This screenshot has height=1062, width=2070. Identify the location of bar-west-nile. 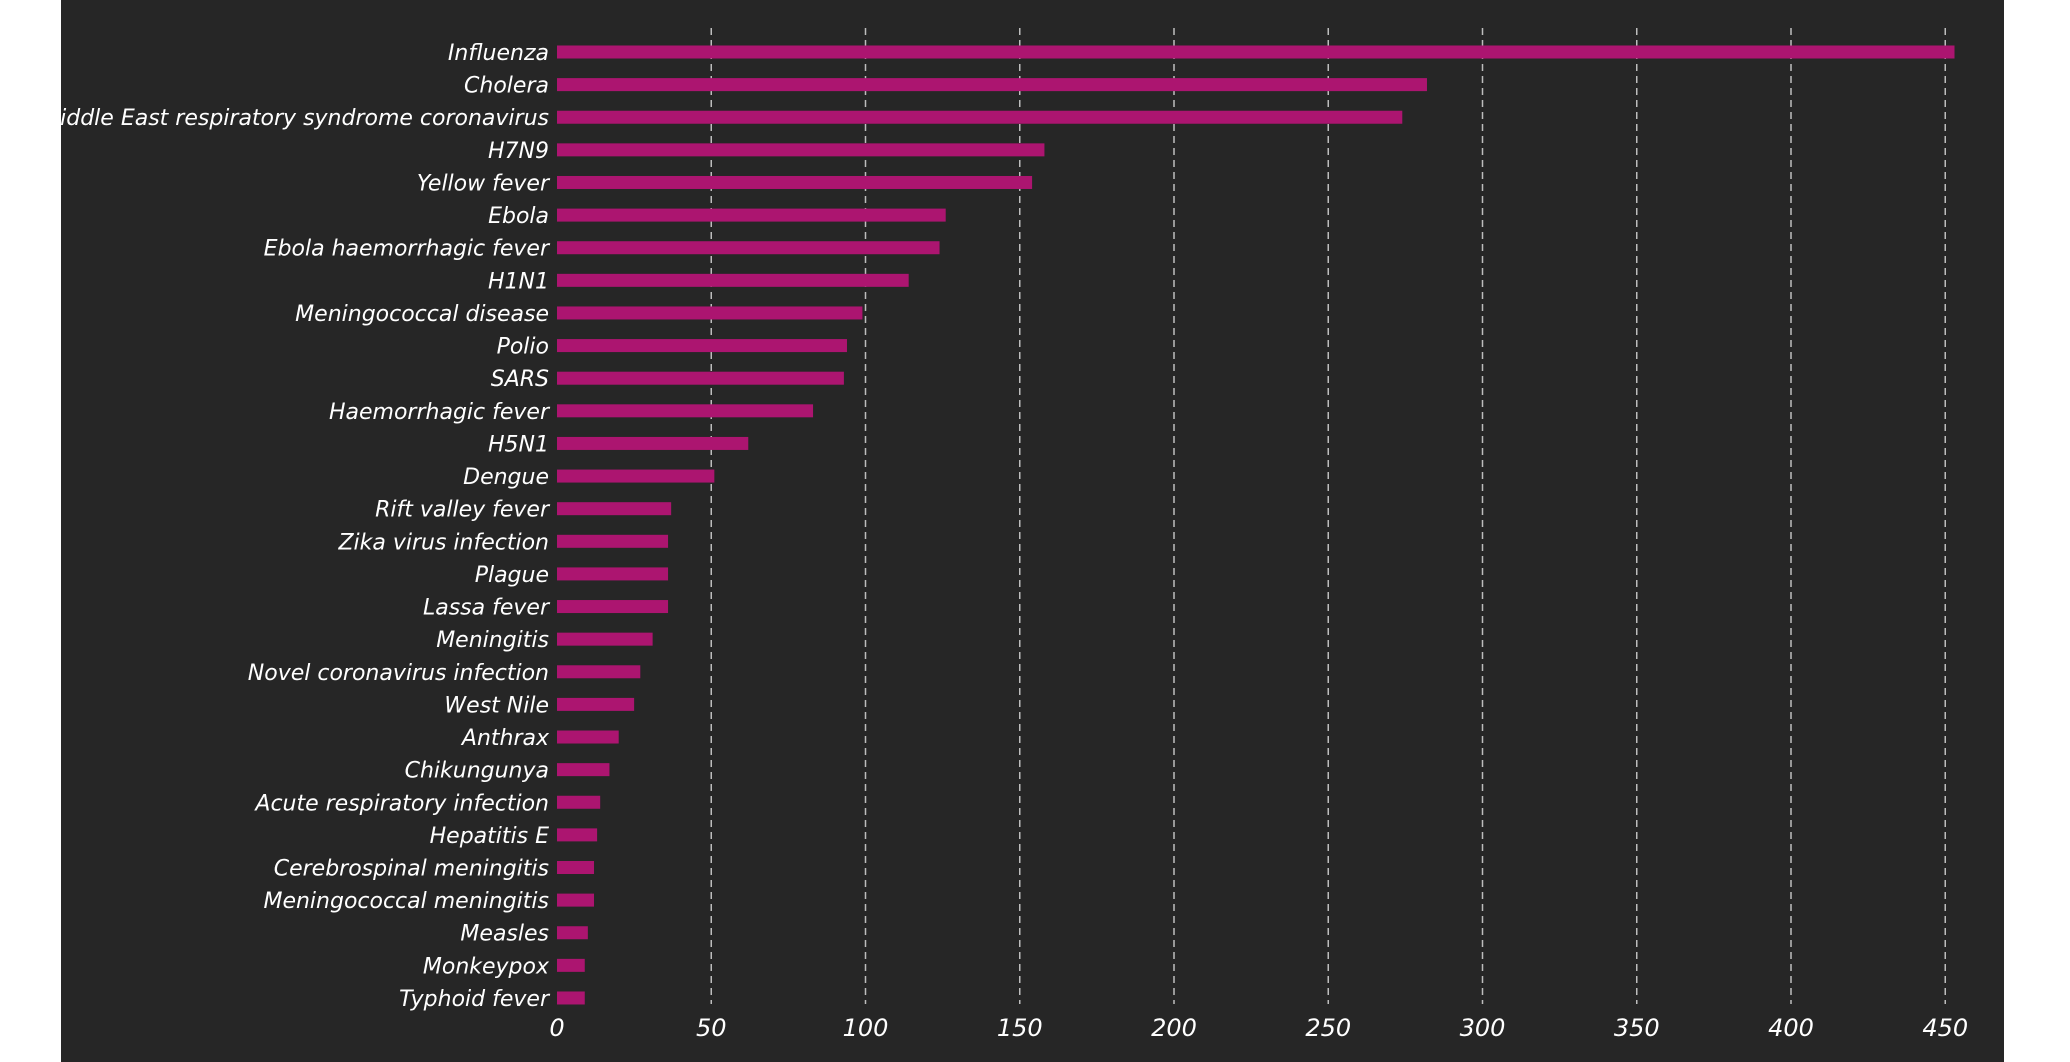
(596, 704).